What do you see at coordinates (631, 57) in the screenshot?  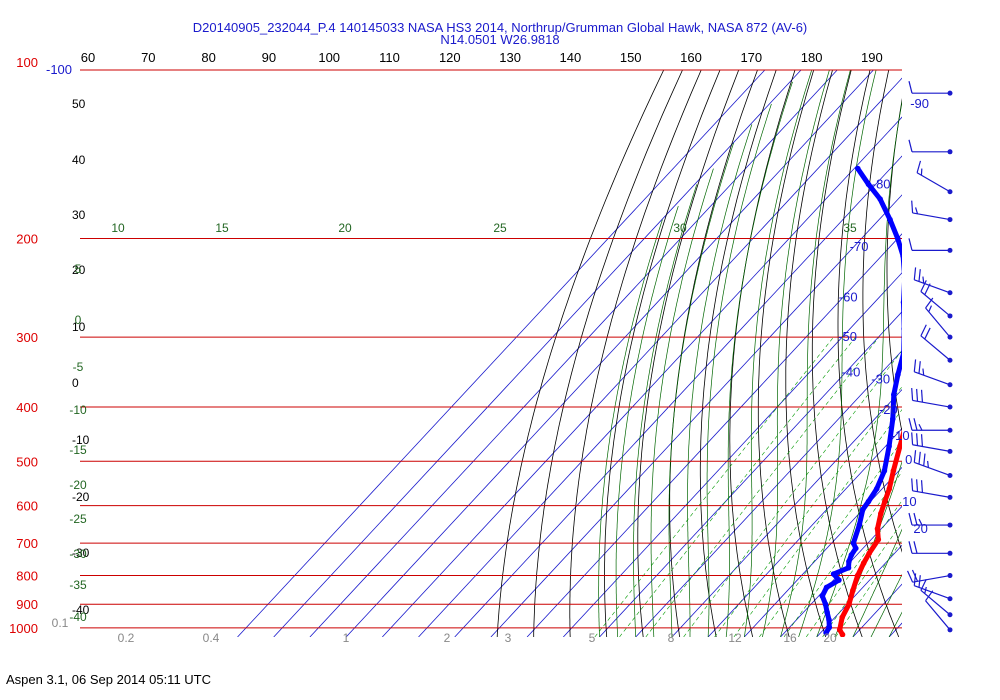 I see `top-axis-tick-label: 150` at bounding box center [631, 57].